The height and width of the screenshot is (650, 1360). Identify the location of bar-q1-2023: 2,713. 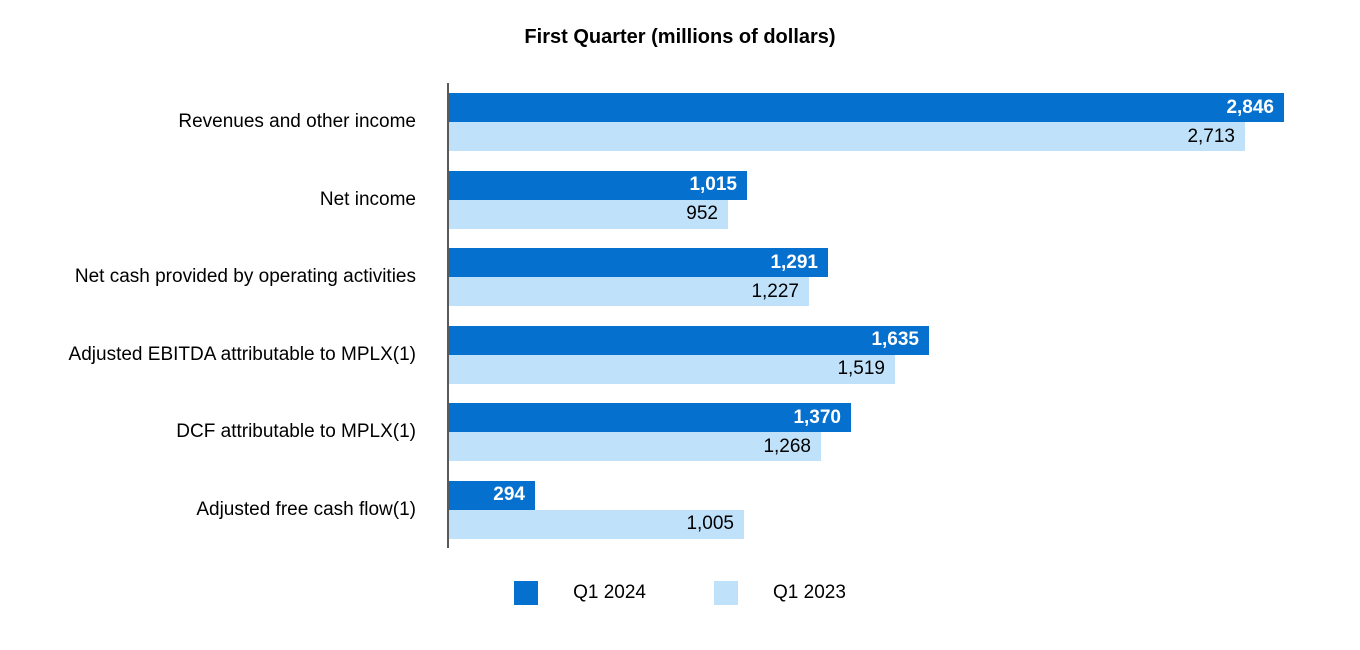
(847, 136).